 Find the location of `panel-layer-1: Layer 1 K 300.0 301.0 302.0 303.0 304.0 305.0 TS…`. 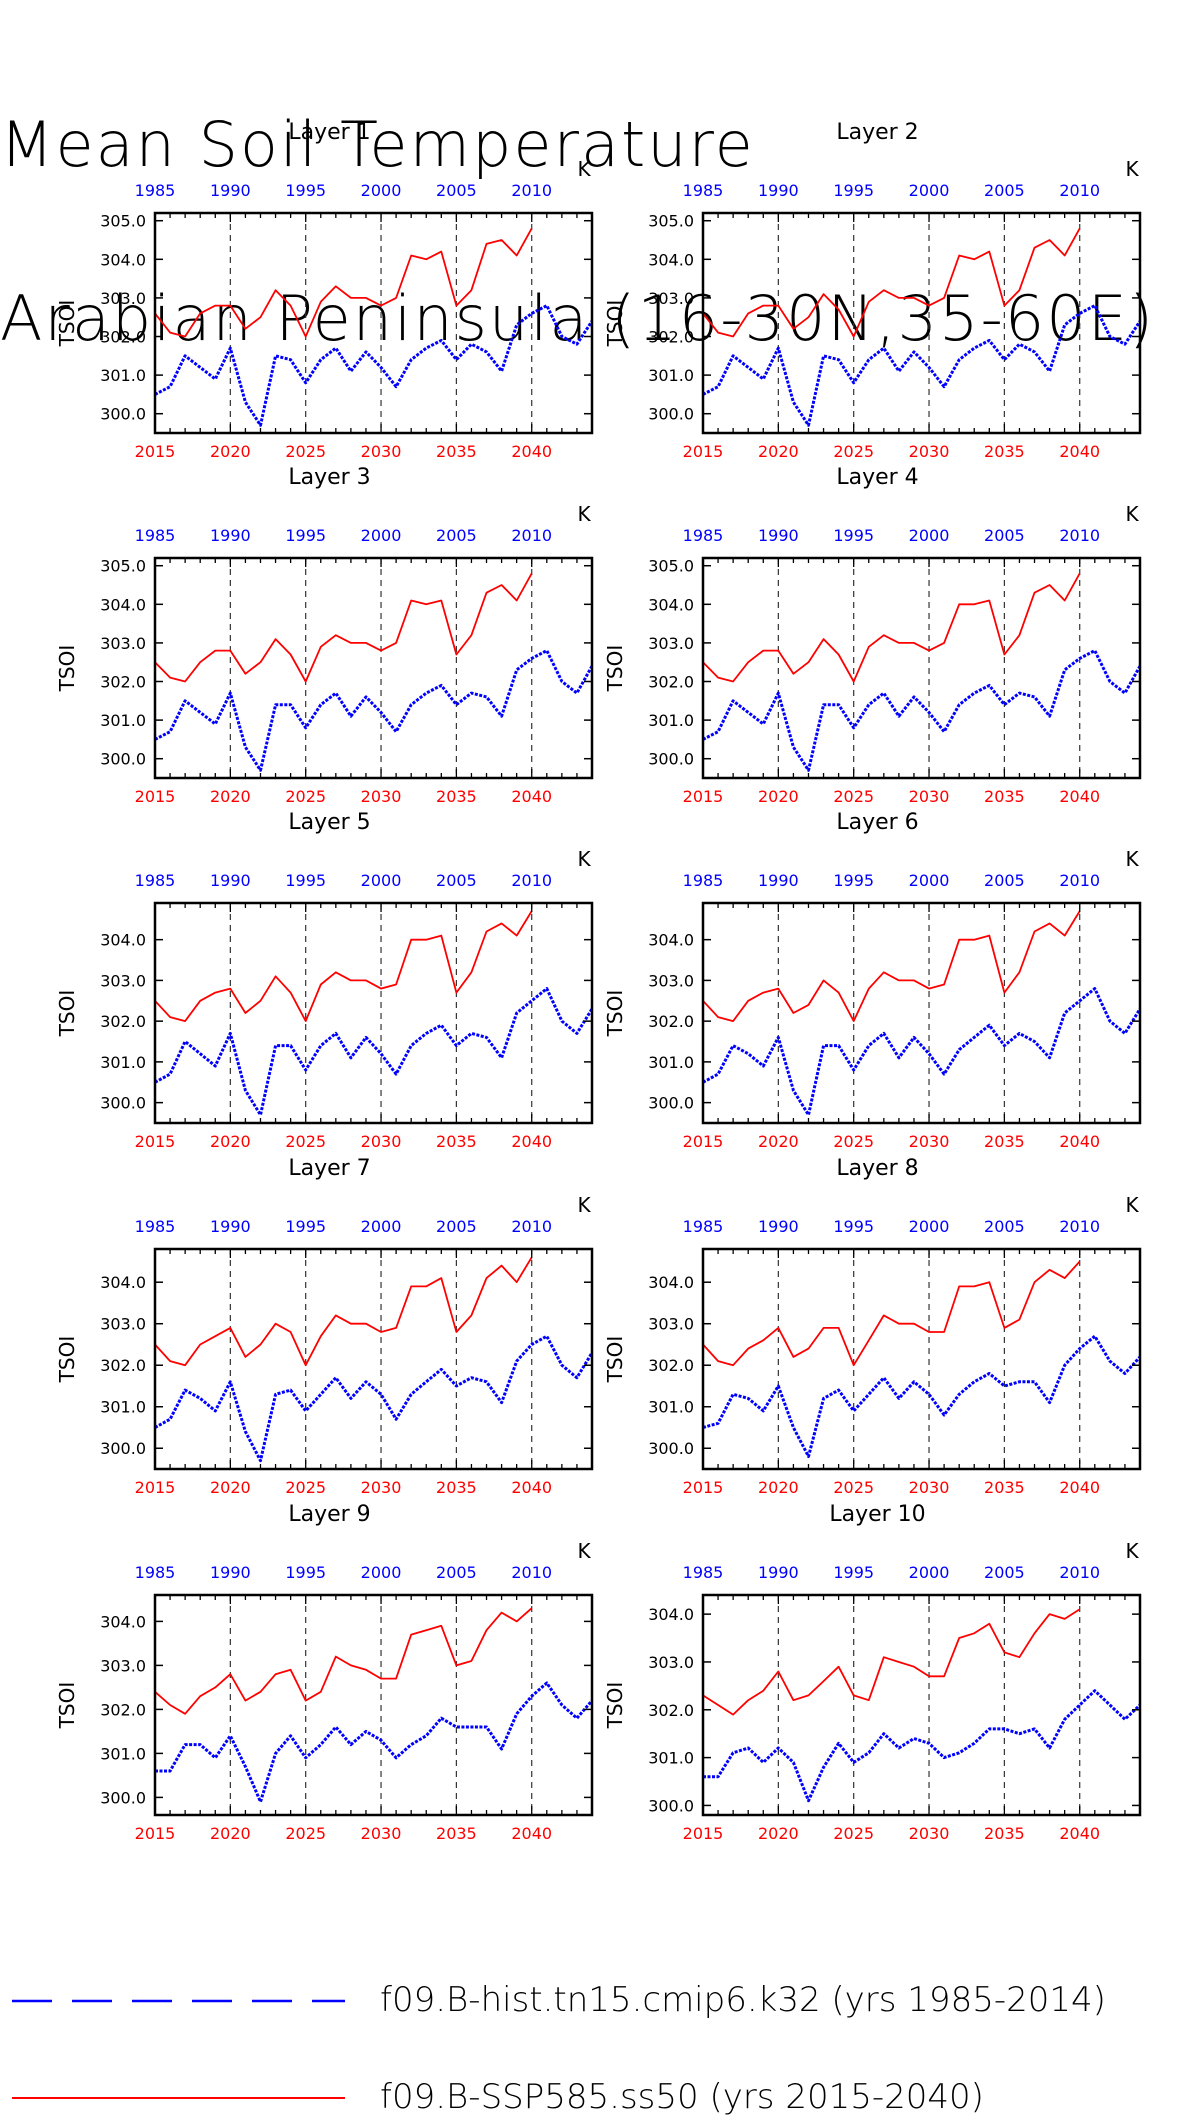

panel-layer-1: Layer 1 K 300.0 301.0 302.0 303.0 304.0 305.0 TS… is located at coordinates (324, 290).